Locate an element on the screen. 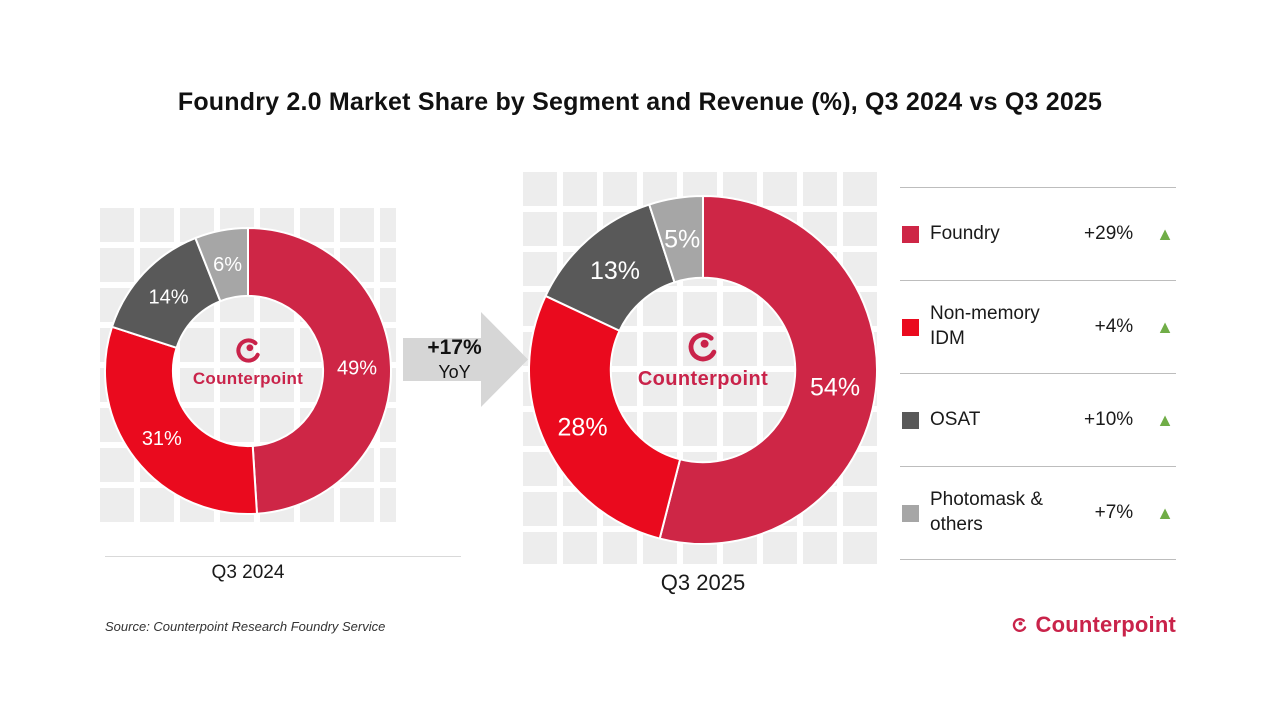  donut-chart-q3-2025: 54% 28% 13% 5% is located at coordinates (703, 370).